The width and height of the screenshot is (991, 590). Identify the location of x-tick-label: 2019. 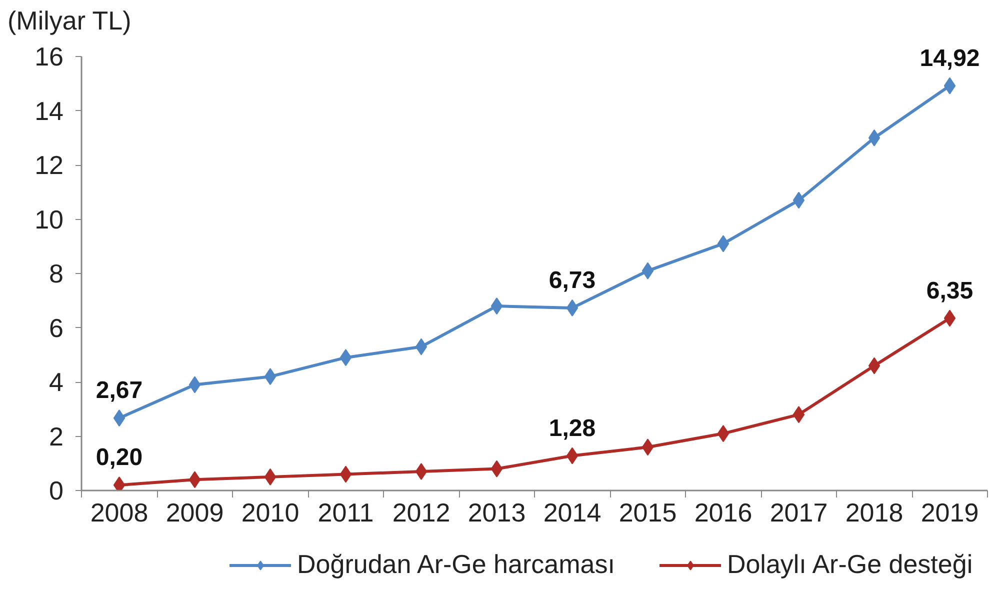
(949, 513).